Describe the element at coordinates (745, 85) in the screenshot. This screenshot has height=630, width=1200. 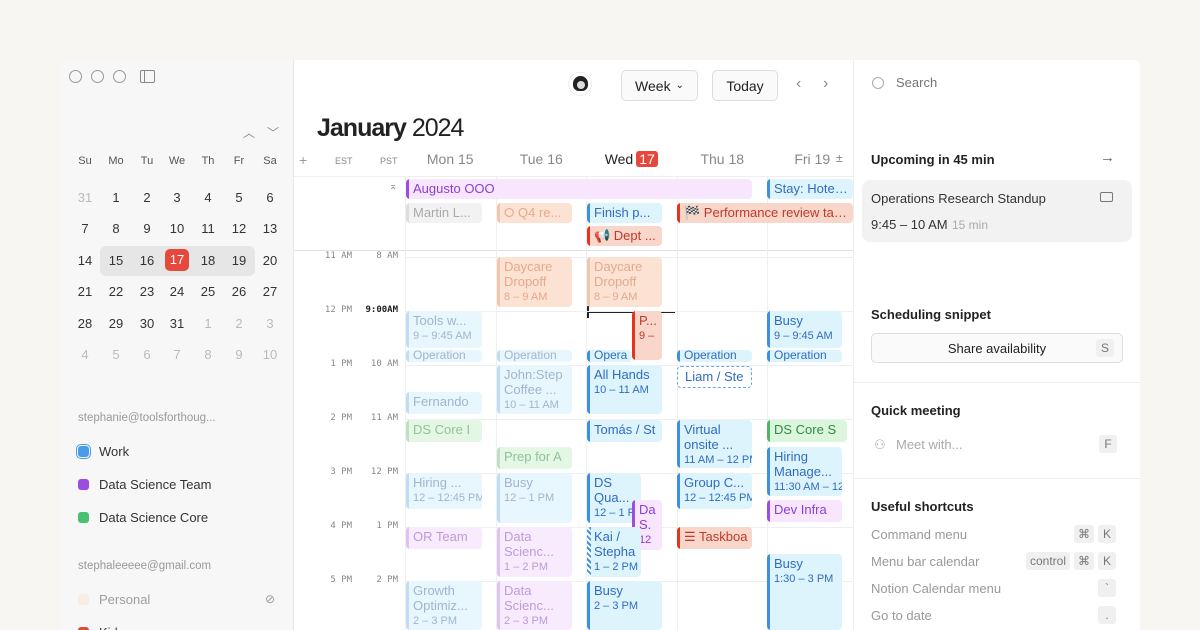
I see `today-button: Today` at that location.